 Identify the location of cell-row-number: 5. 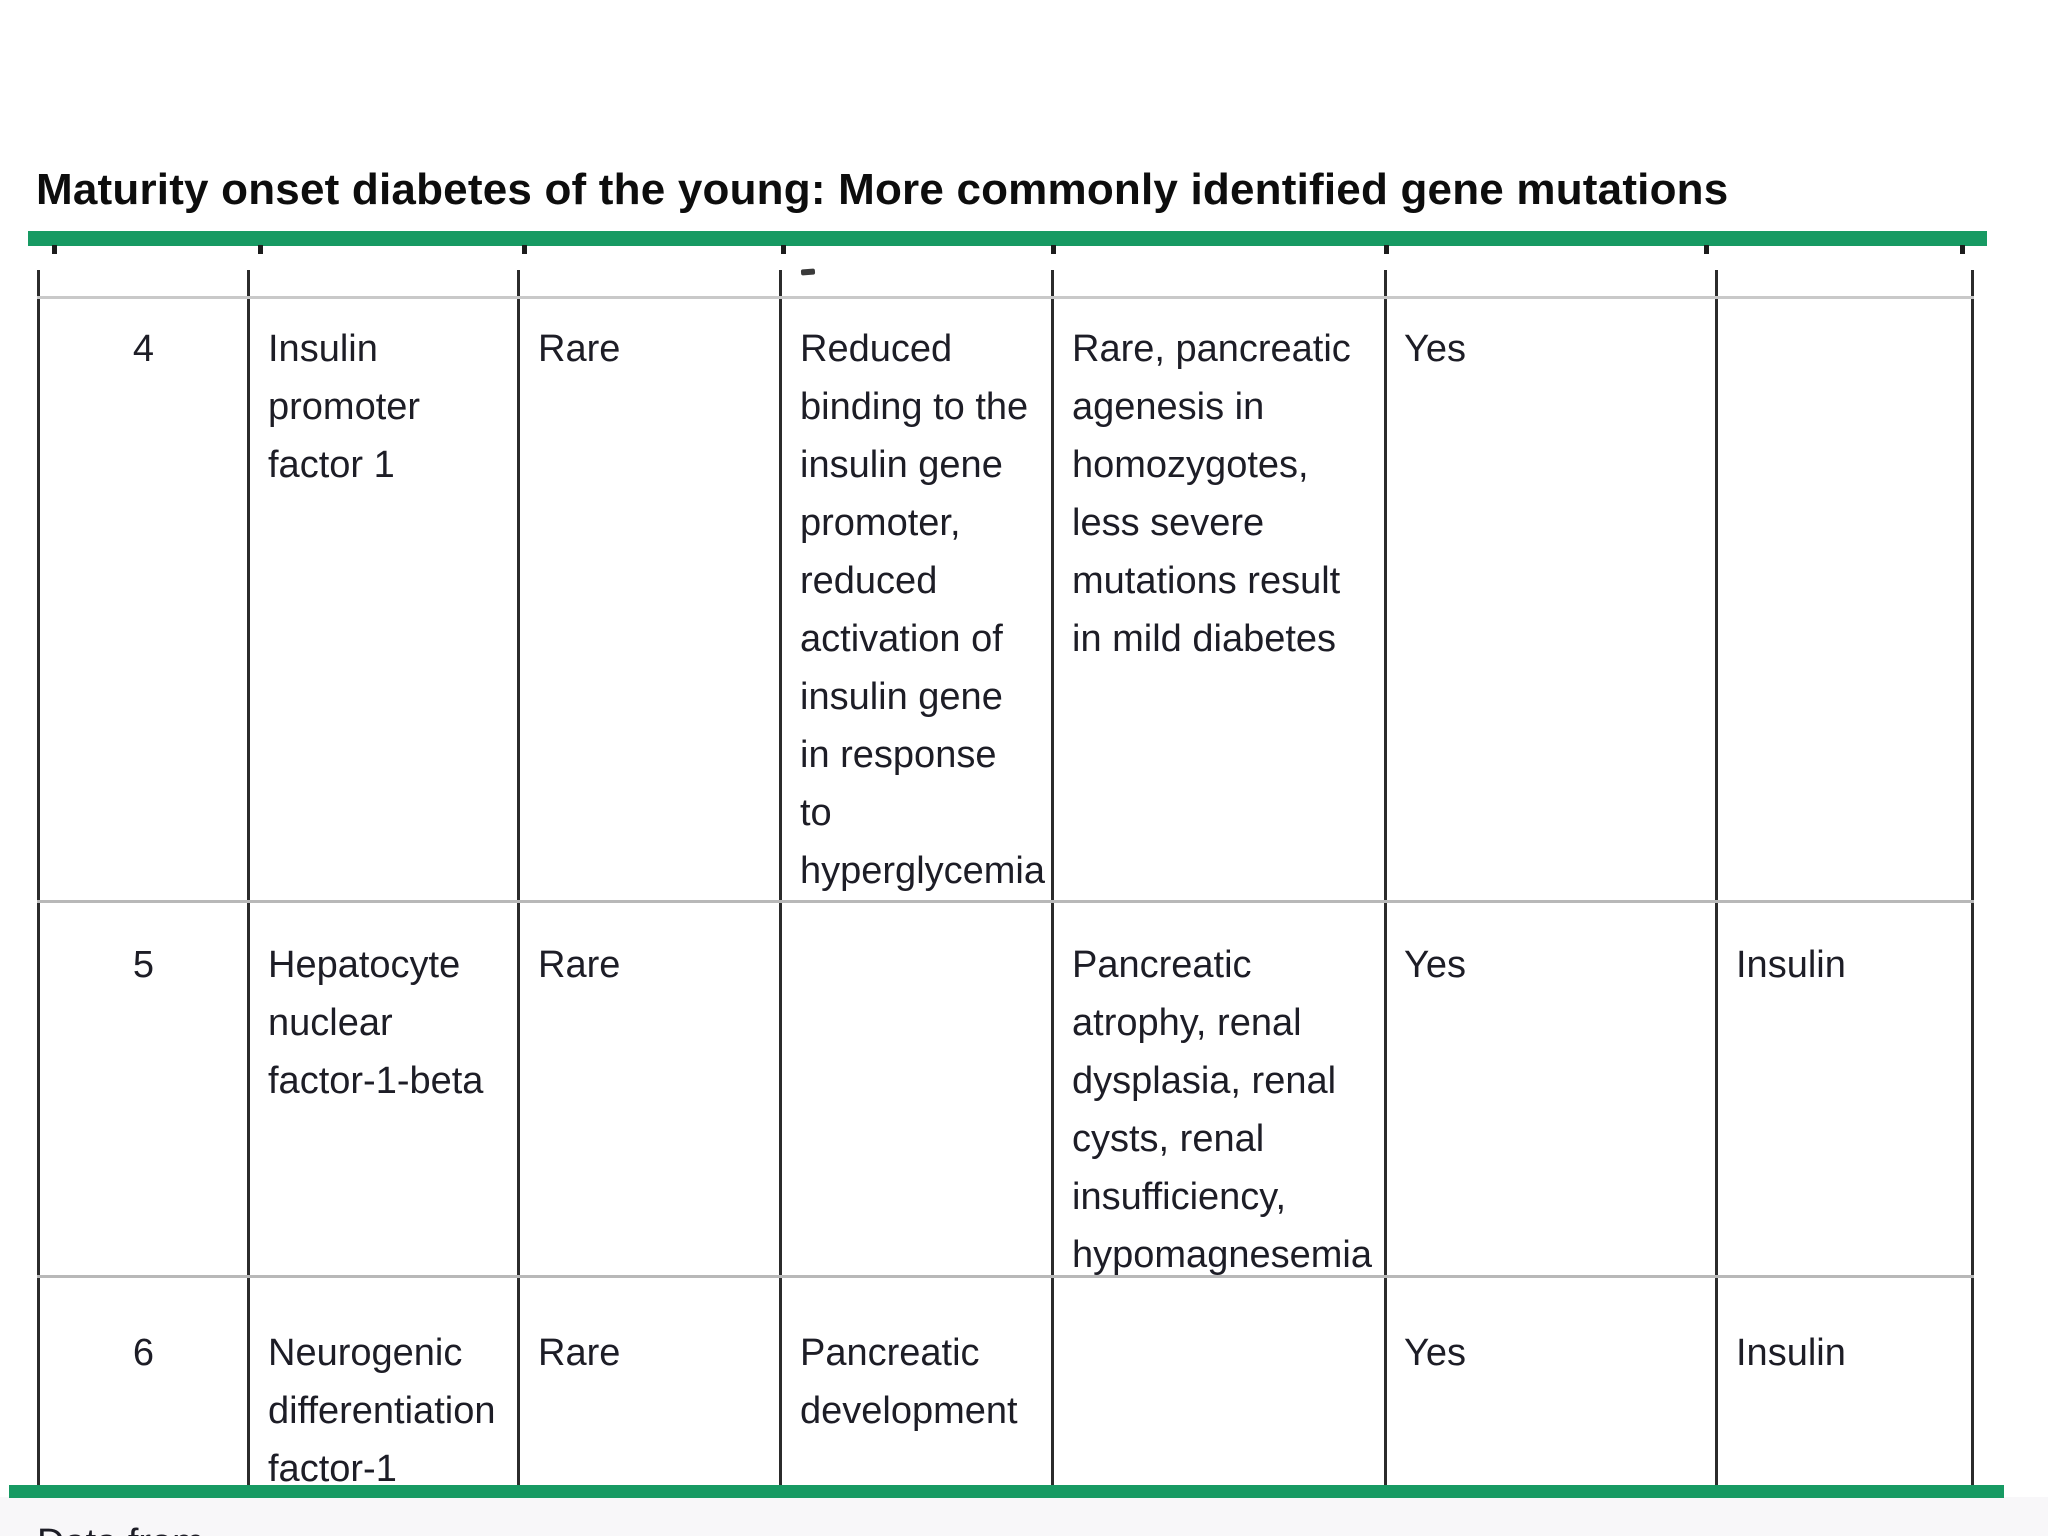
(143, 965).